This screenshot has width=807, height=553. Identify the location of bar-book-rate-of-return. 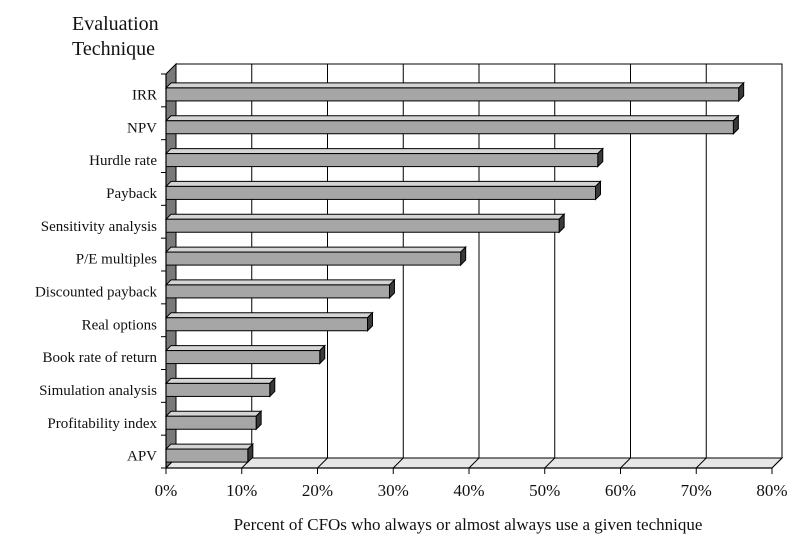
(245, 354).